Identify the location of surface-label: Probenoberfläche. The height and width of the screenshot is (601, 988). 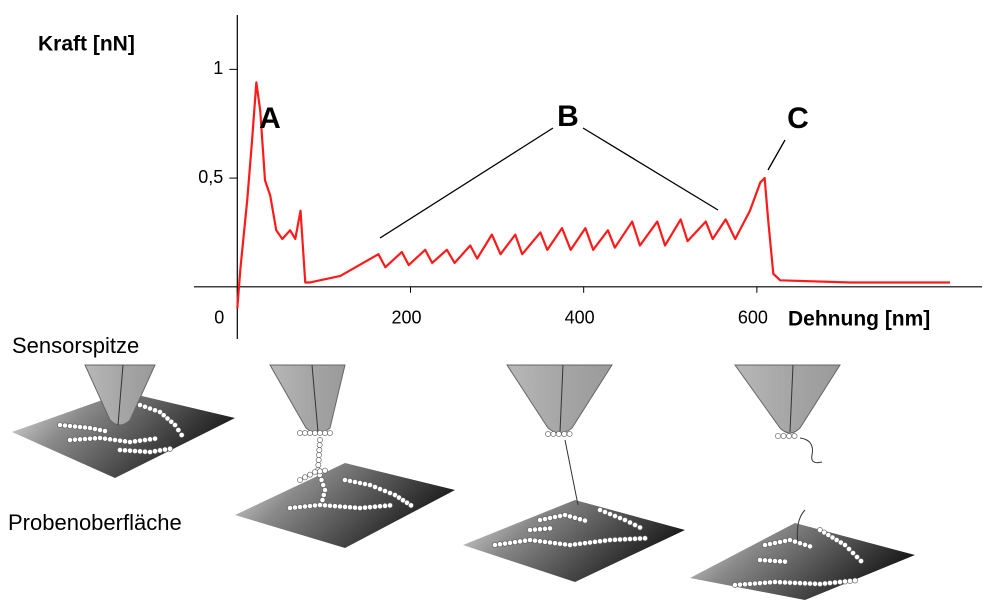
(95, 522).